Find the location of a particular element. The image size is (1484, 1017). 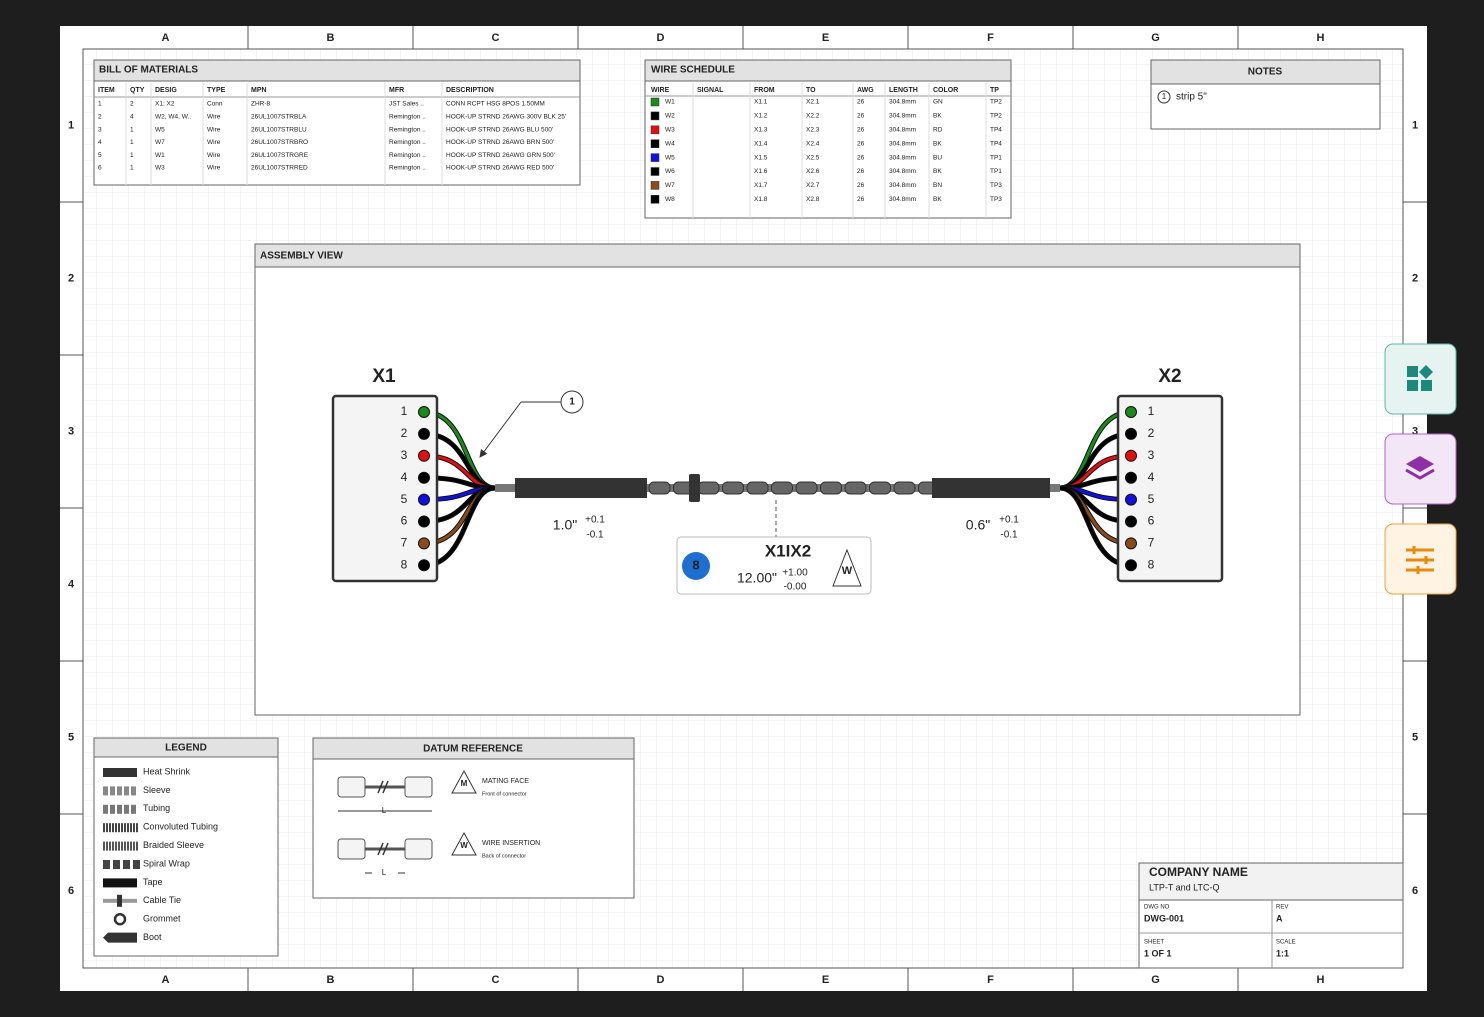

bom-title-bar is located at coordinates (337, 70).